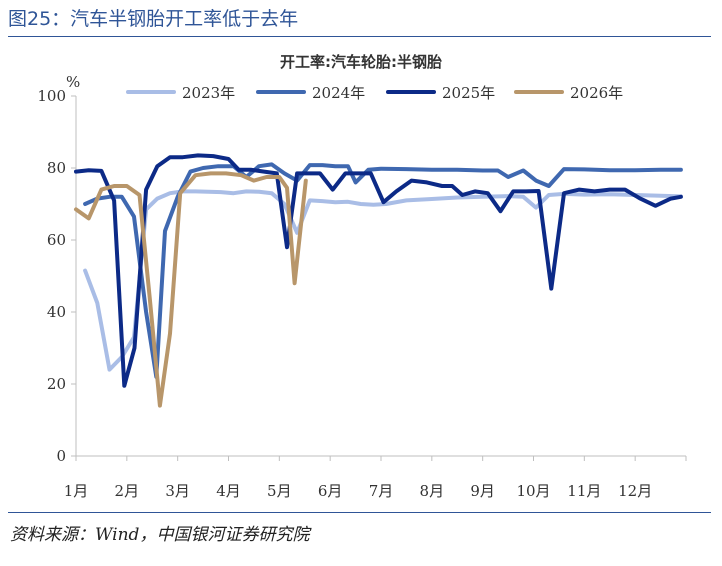 This screenshot has width=722, height=566. Describe the element at coordinates (56, 312) in the screenshot. I see `y-tick-label: 40` at that location.